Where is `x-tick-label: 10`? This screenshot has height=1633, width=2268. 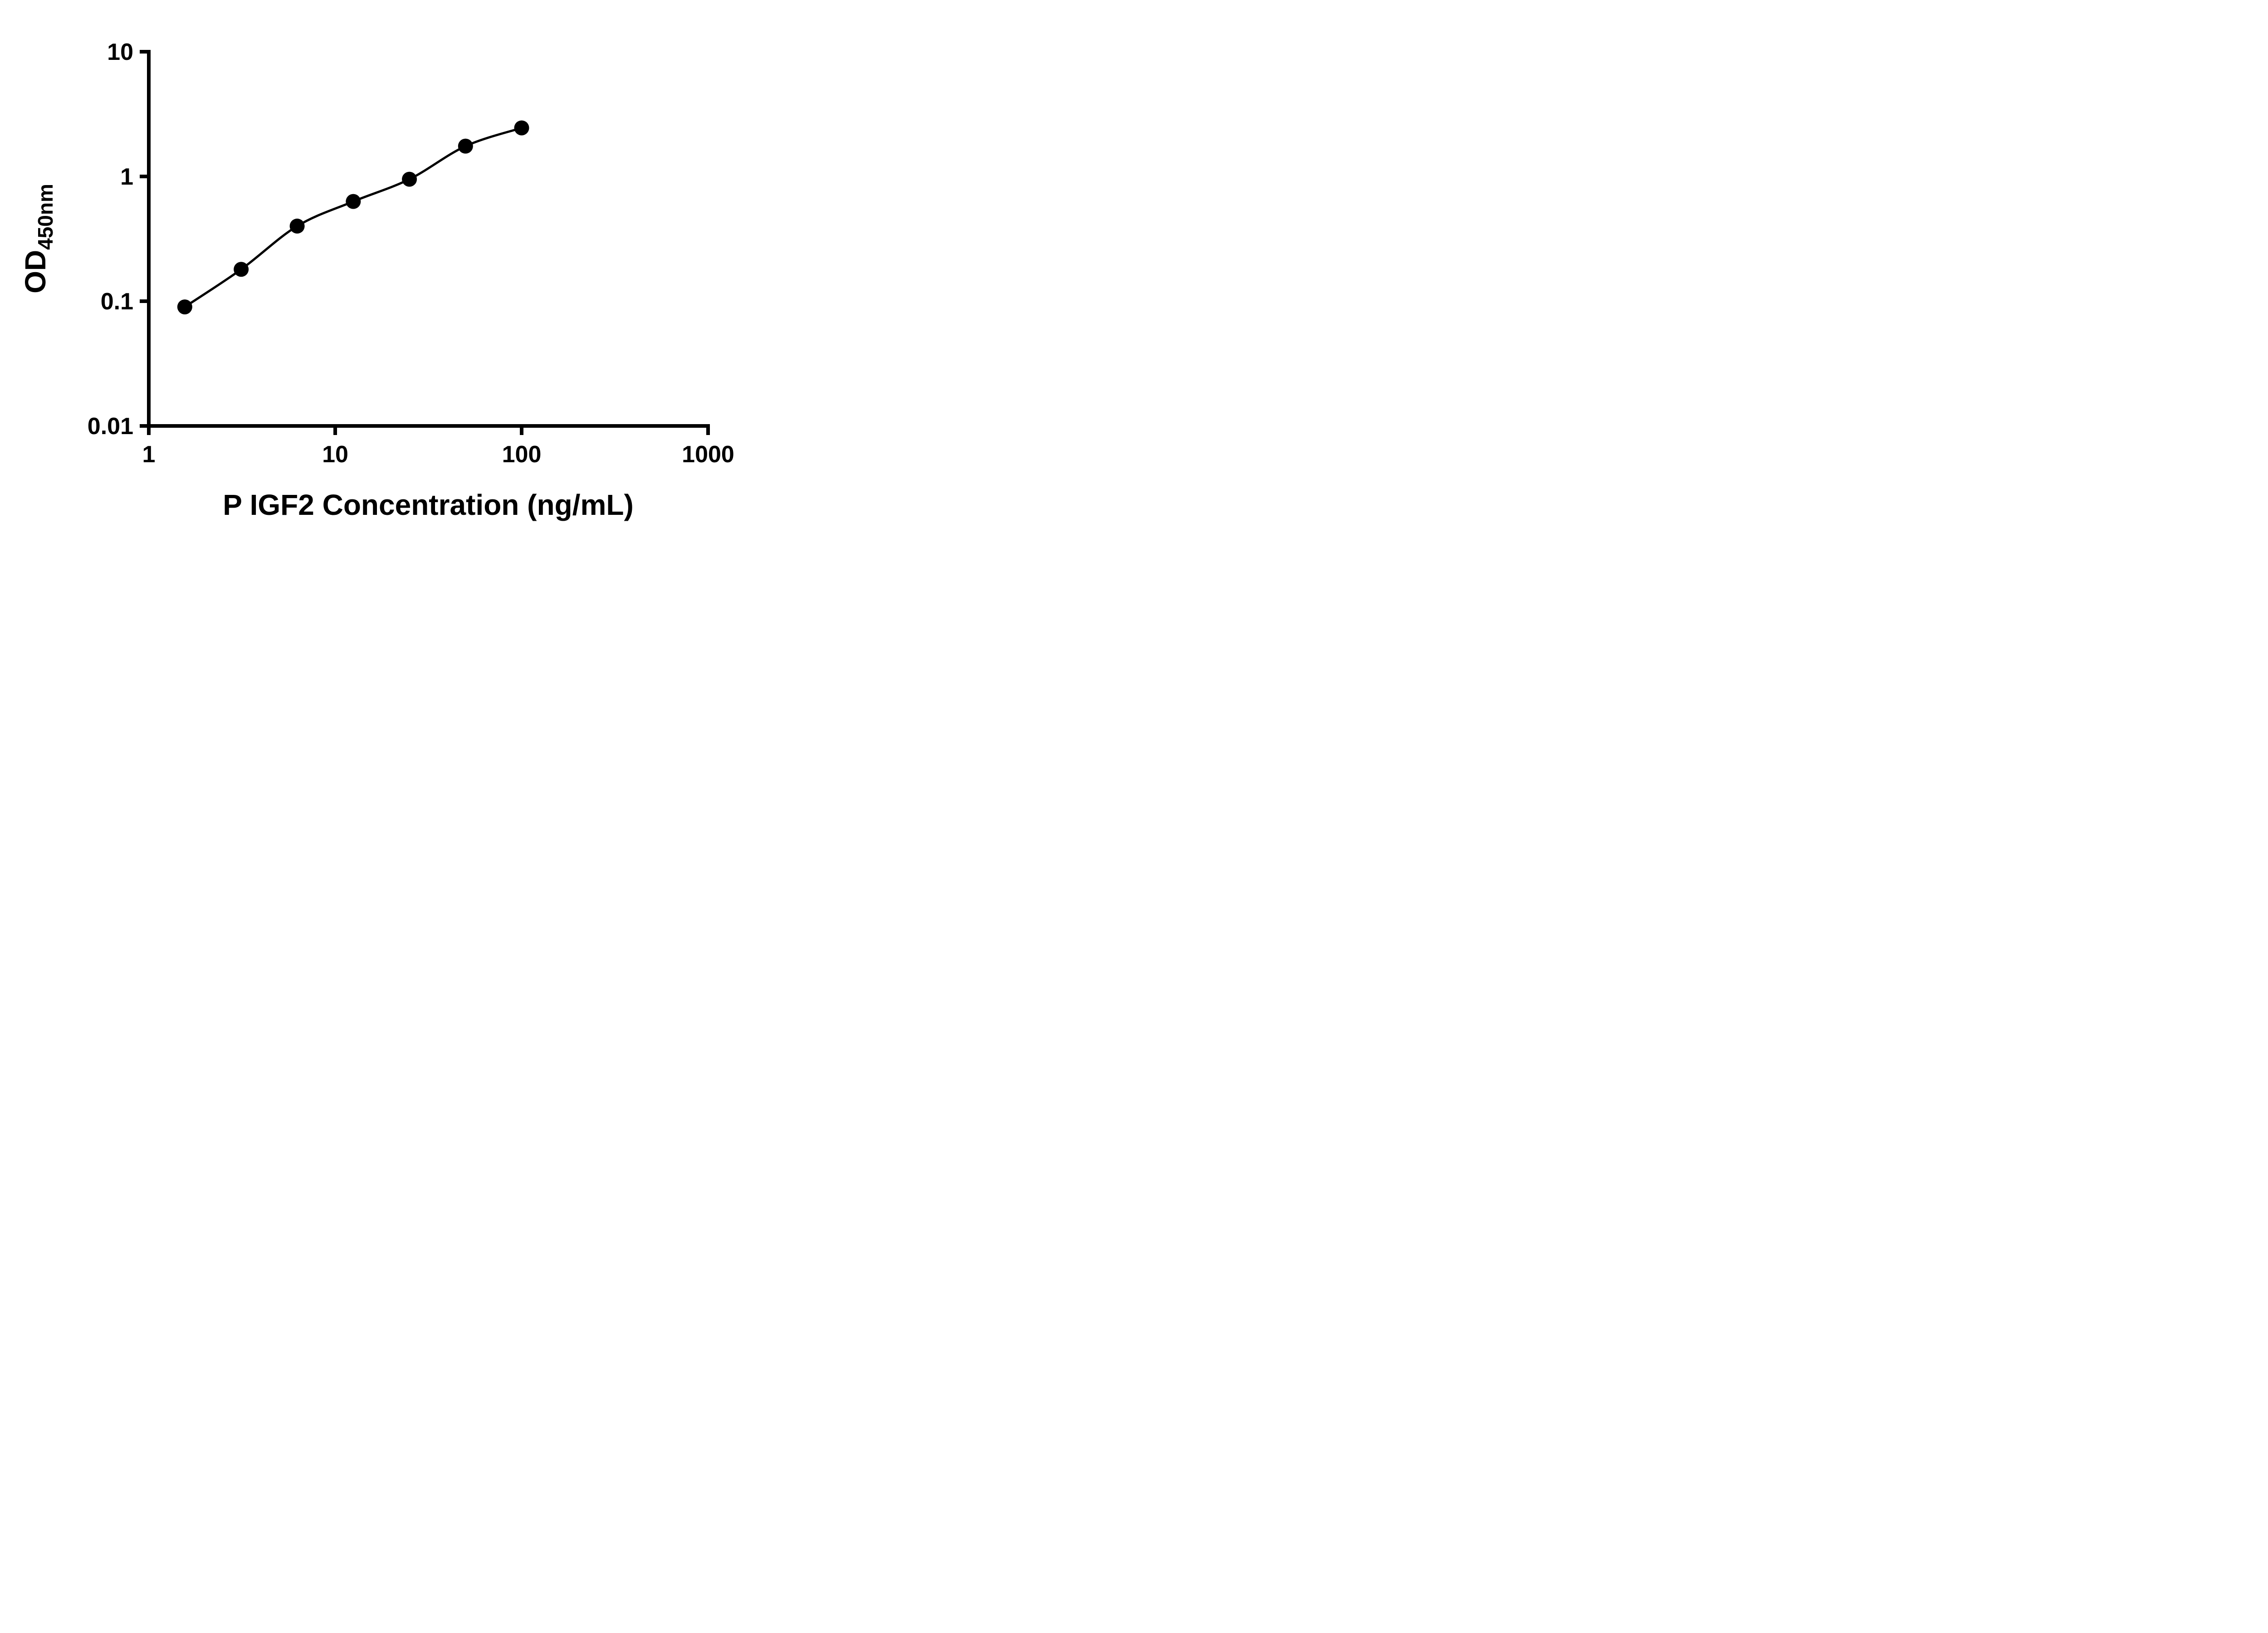 x-tick-label: 10 is located at coordinates (335, 454).